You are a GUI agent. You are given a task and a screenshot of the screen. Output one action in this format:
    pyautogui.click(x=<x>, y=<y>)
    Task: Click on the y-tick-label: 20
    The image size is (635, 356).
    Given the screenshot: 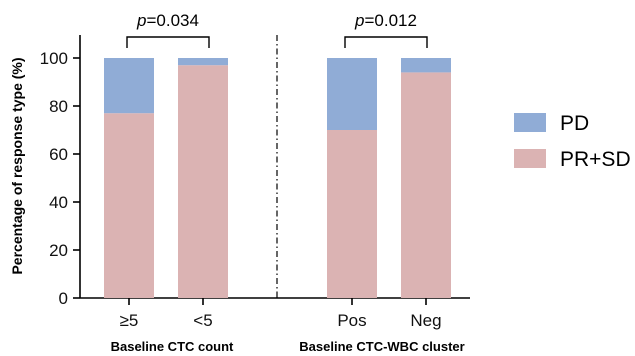 What is the action you would take?
    pyautogui.click(x=58, y=250)
    